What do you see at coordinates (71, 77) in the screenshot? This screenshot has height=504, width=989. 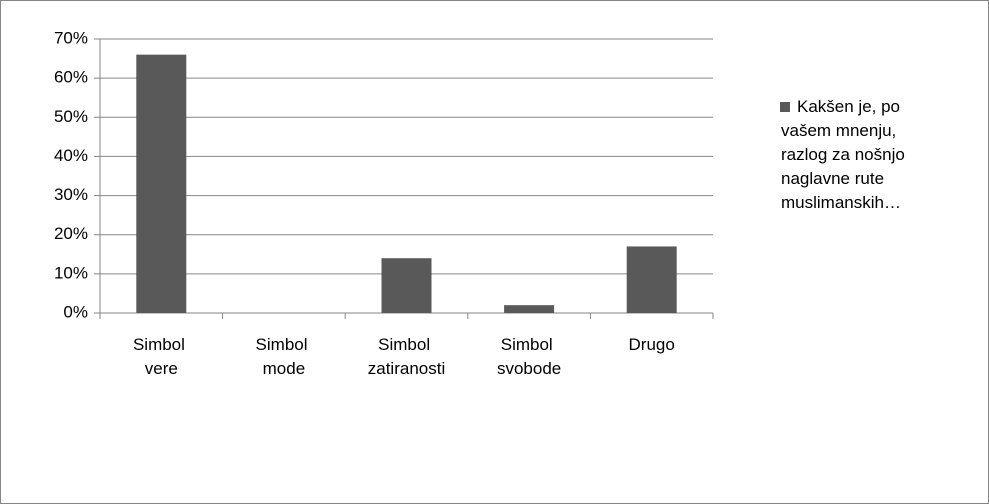 I see `y-tick-label: 60%` at bounding box center [71, 77].